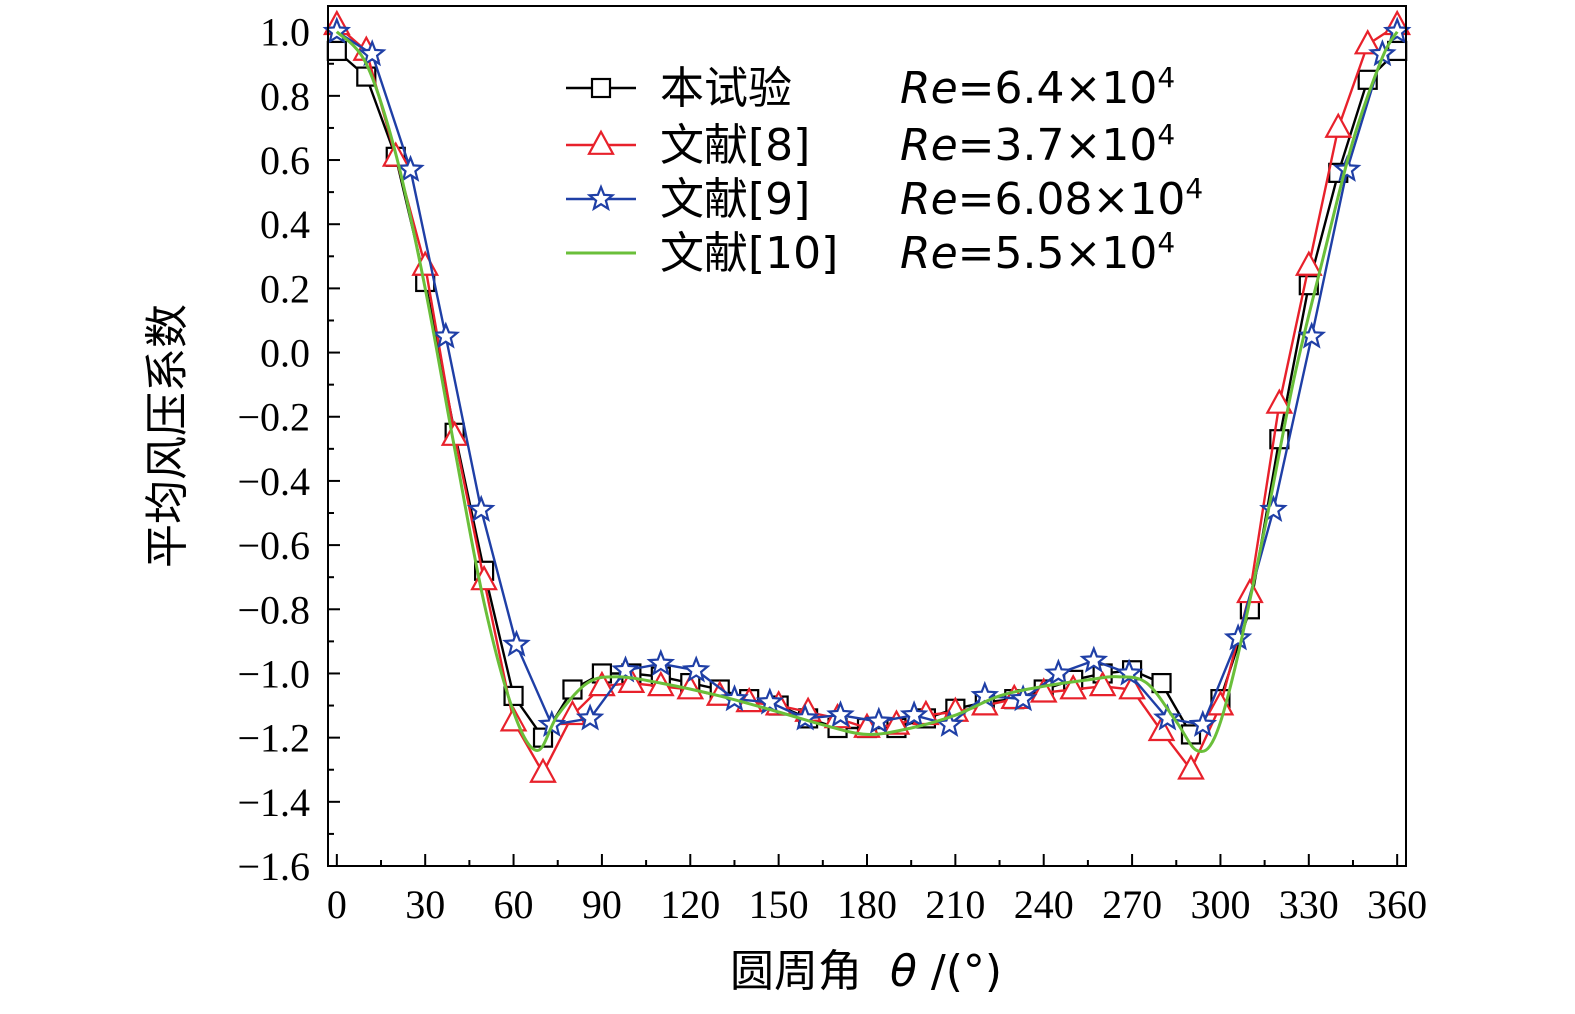 The height and width of the screenshot is (1014, 1575). Describe the element at coordinates (1220, 904) in the screenshot. I see `x-tick-label: 300` at that location.